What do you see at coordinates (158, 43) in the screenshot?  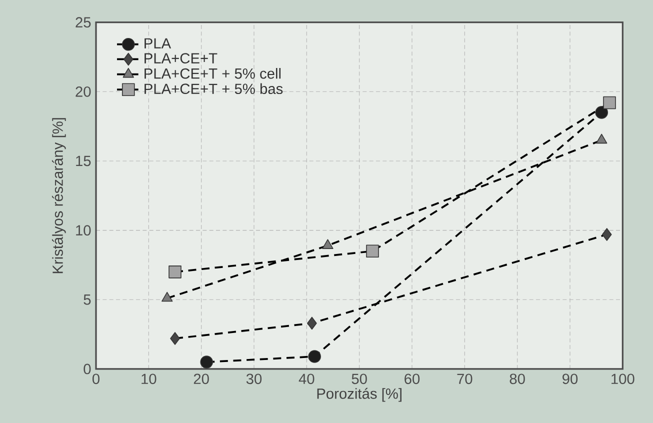 I see `legend-label: PLA` at bounding box center [158, 43].